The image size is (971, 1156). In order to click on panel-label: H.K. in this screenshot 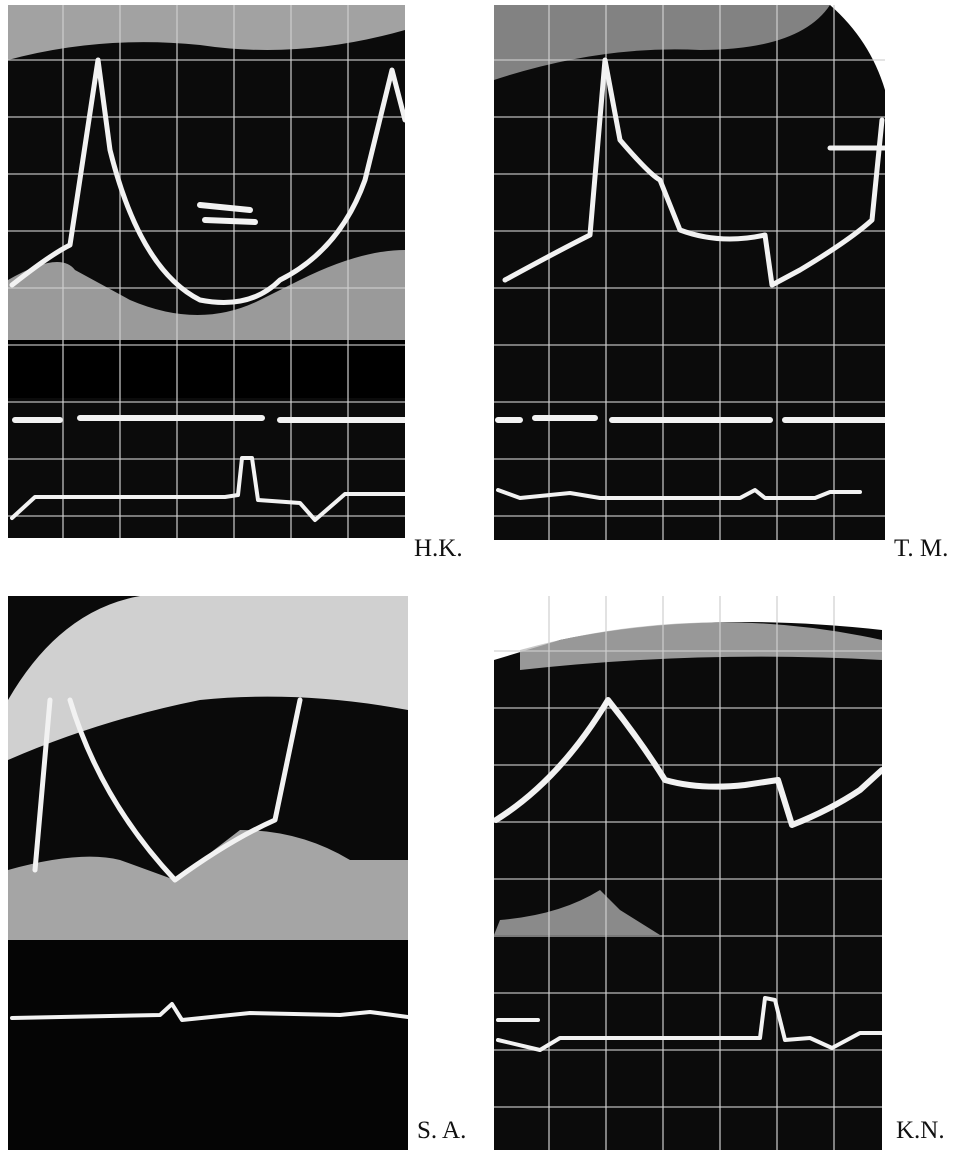, I will do `click(438, 548)`.